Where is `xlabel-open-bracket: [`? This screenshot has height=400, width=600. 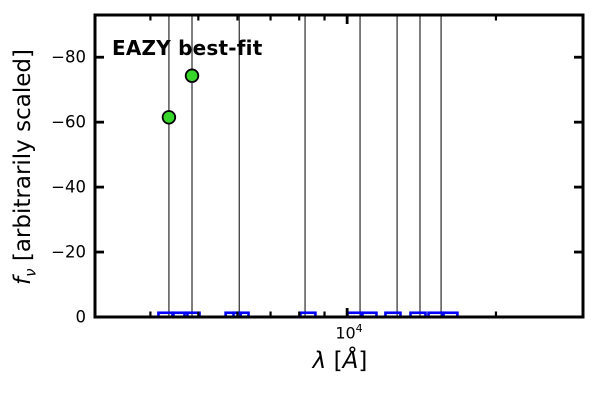
xlabel-open-bracket: [ is located at coordinates (334, 361).